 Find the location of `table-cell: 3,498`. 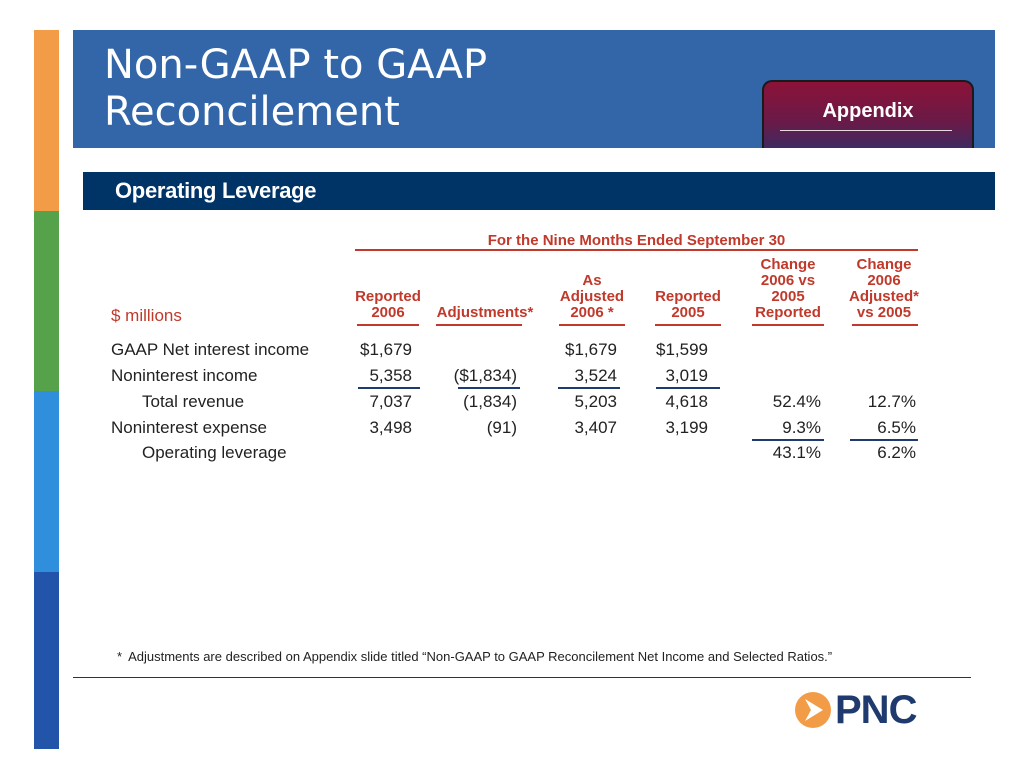

table-cell: 3,498 is located at coordinates (390, 427).